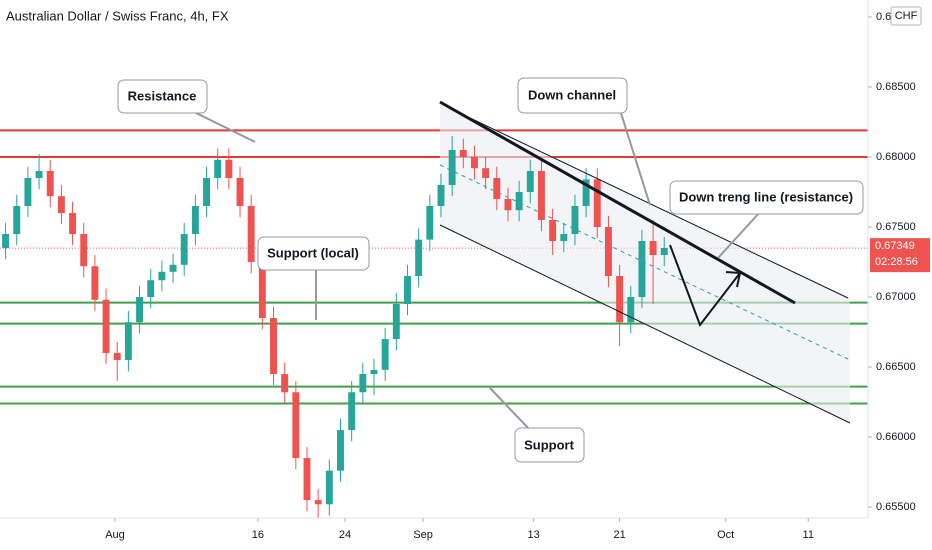 This screenshot has width=932, height=550. Describe the element at coordinates (896, 87) in the screenshot. I see `y-tick-label: 0.68500` at that location.